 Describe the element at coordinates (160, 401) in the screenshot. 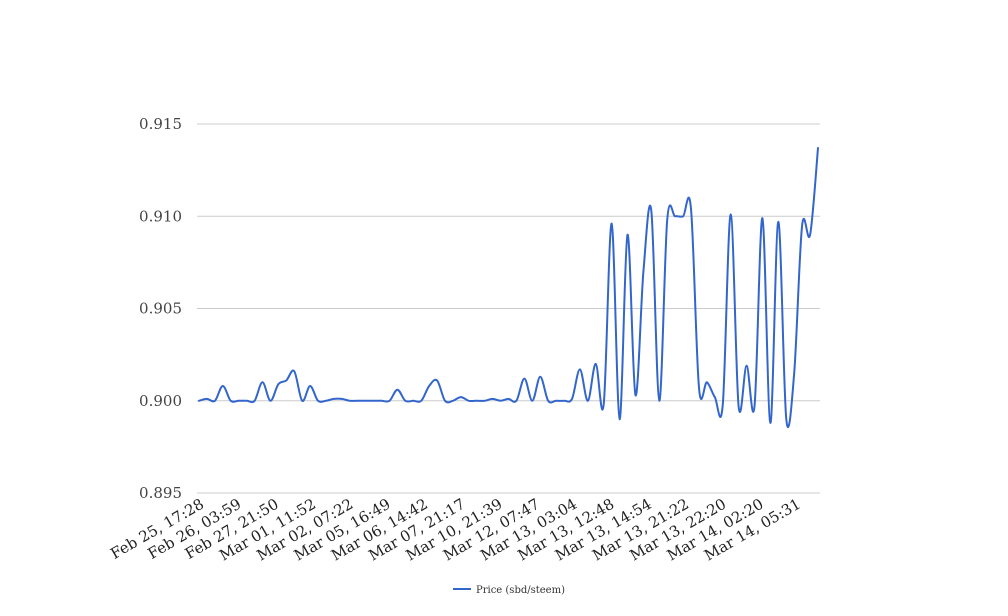

I see `y-tick-label: 0.900` at that location.